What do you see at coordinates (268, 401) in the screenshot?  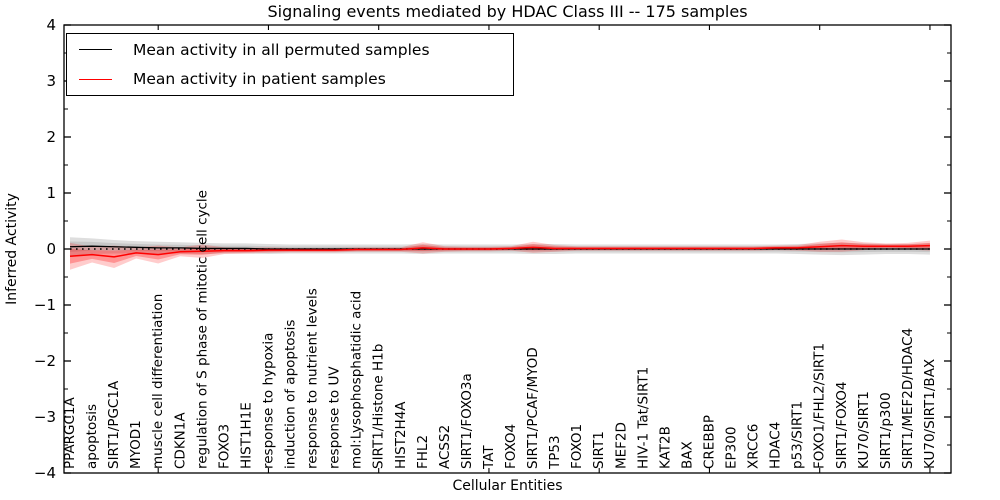 I see `x-category-label: response to hypoxia` at bounding box center [268, 401].